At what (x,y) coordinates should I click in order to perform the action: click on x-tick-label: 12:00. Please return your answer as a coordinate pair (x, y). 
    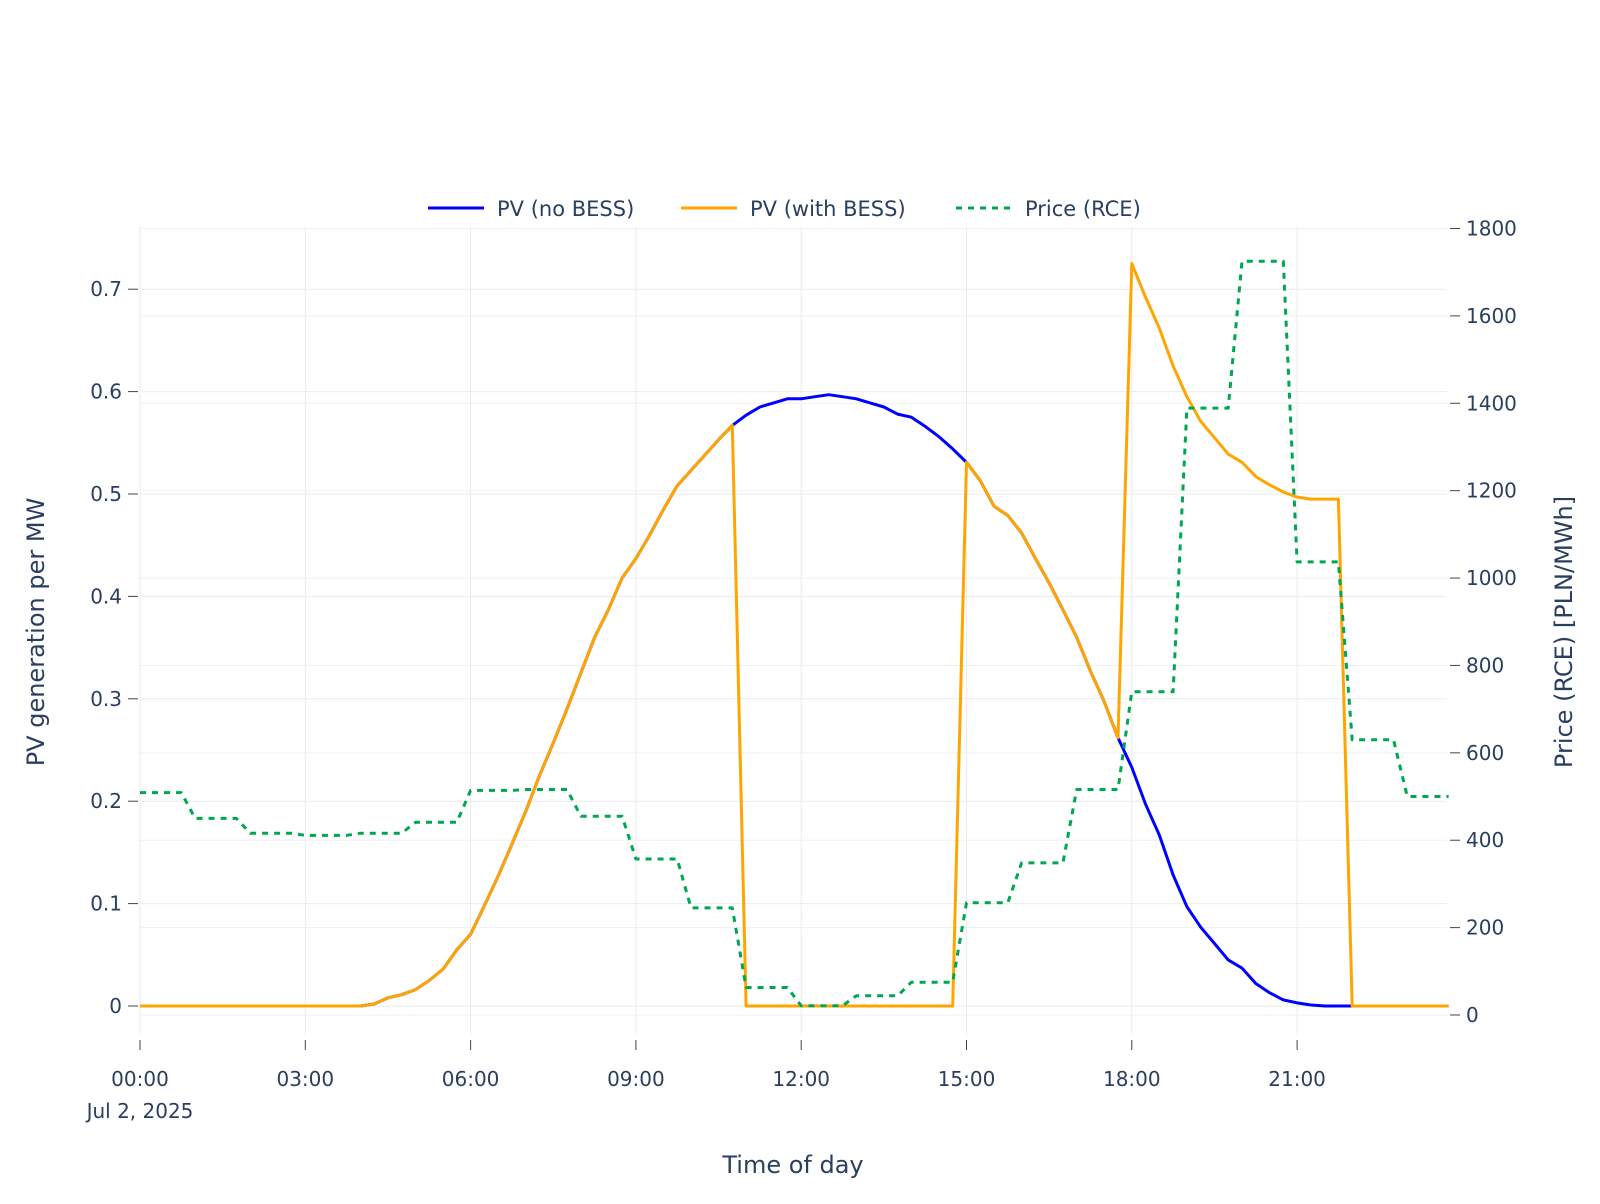
    Looking at the image, I should click on (801, 1079).